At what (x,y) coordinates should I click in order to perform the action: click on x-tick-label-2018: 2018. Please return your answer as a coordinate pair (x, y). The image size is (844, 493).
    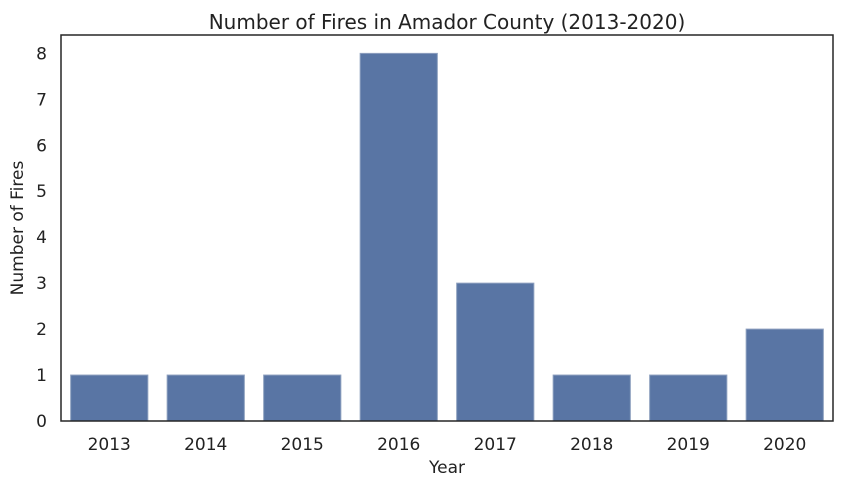
    Looking at the image, I should click on (591, 445).